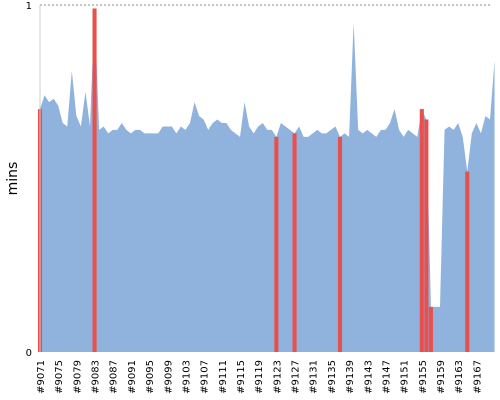 The height and width of the screenshot is (400, 500). What do you see at coordinates (386, 377) in the screenshot?
I see `x-tick-label-19: #9147` at bounding box center [386, 377].